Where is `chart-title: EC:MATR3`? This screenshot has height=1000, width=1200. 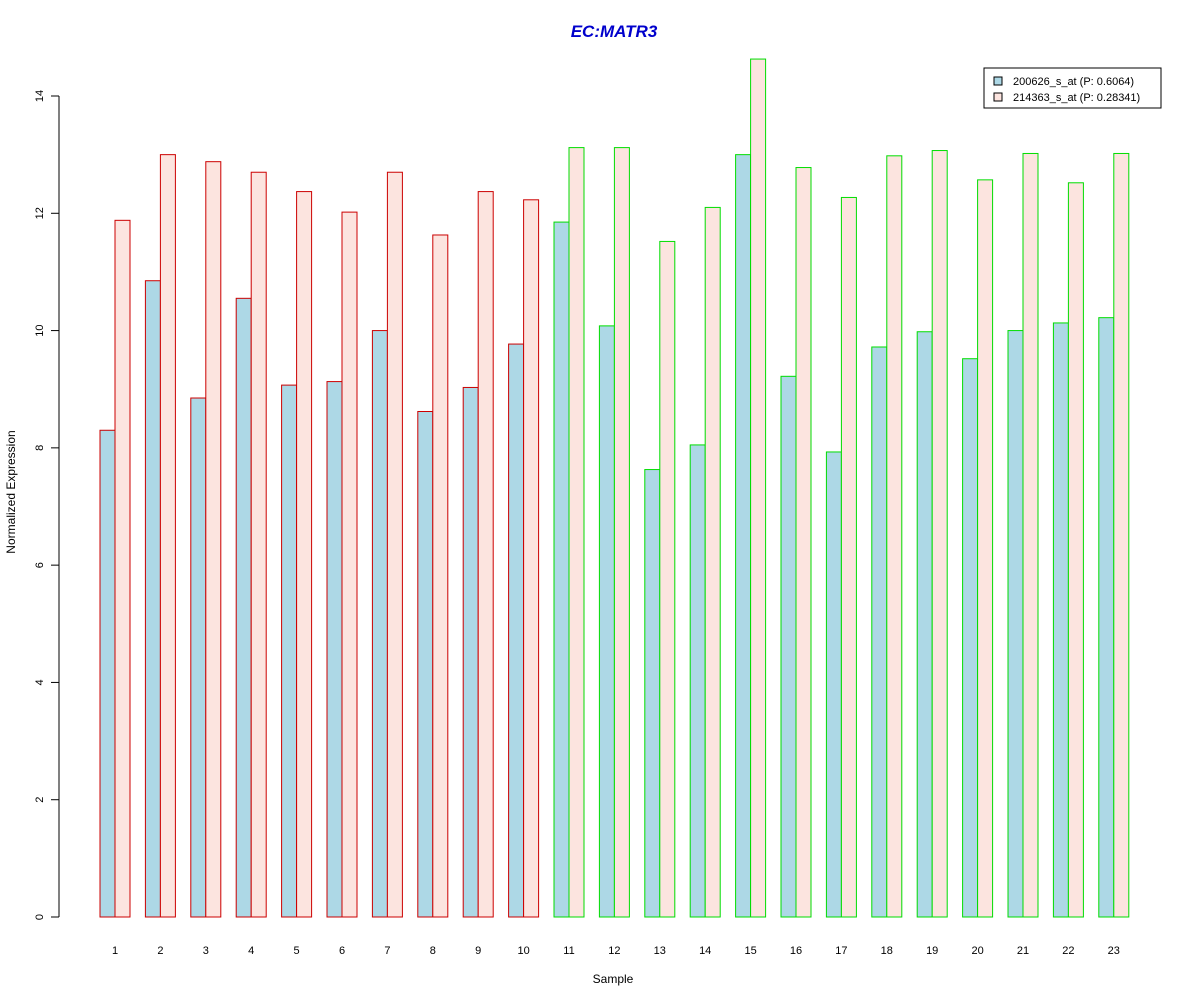 chart-title: EC:MATR3 is located at coordinates (614, 31).